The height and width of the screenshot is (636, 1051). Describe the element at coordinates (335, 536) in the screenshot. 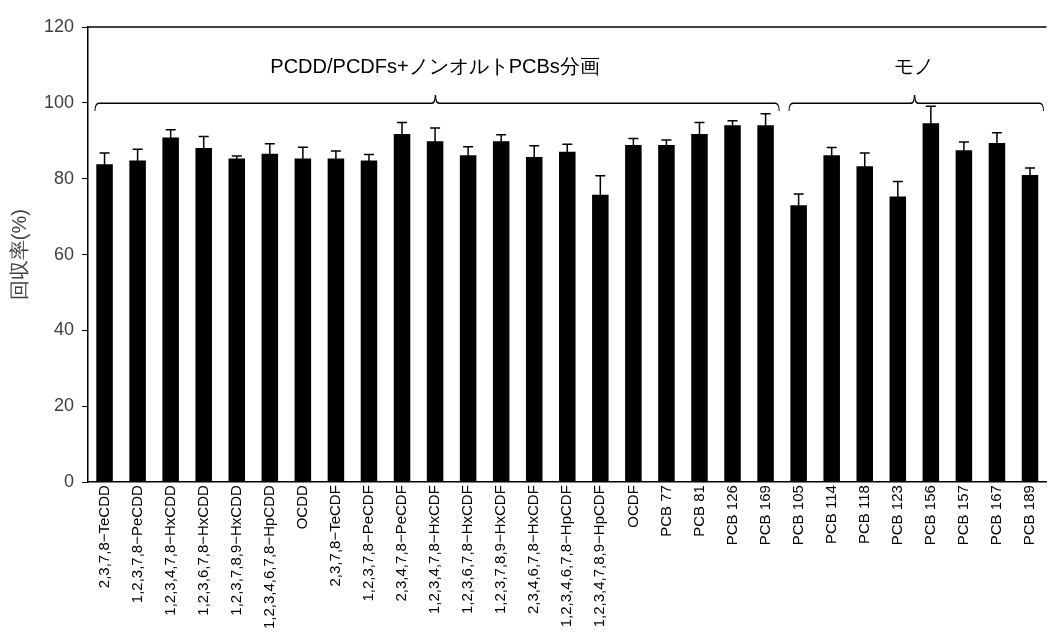

I see `x-tick-label: 2,3,7,8−TeCDF` at that location.